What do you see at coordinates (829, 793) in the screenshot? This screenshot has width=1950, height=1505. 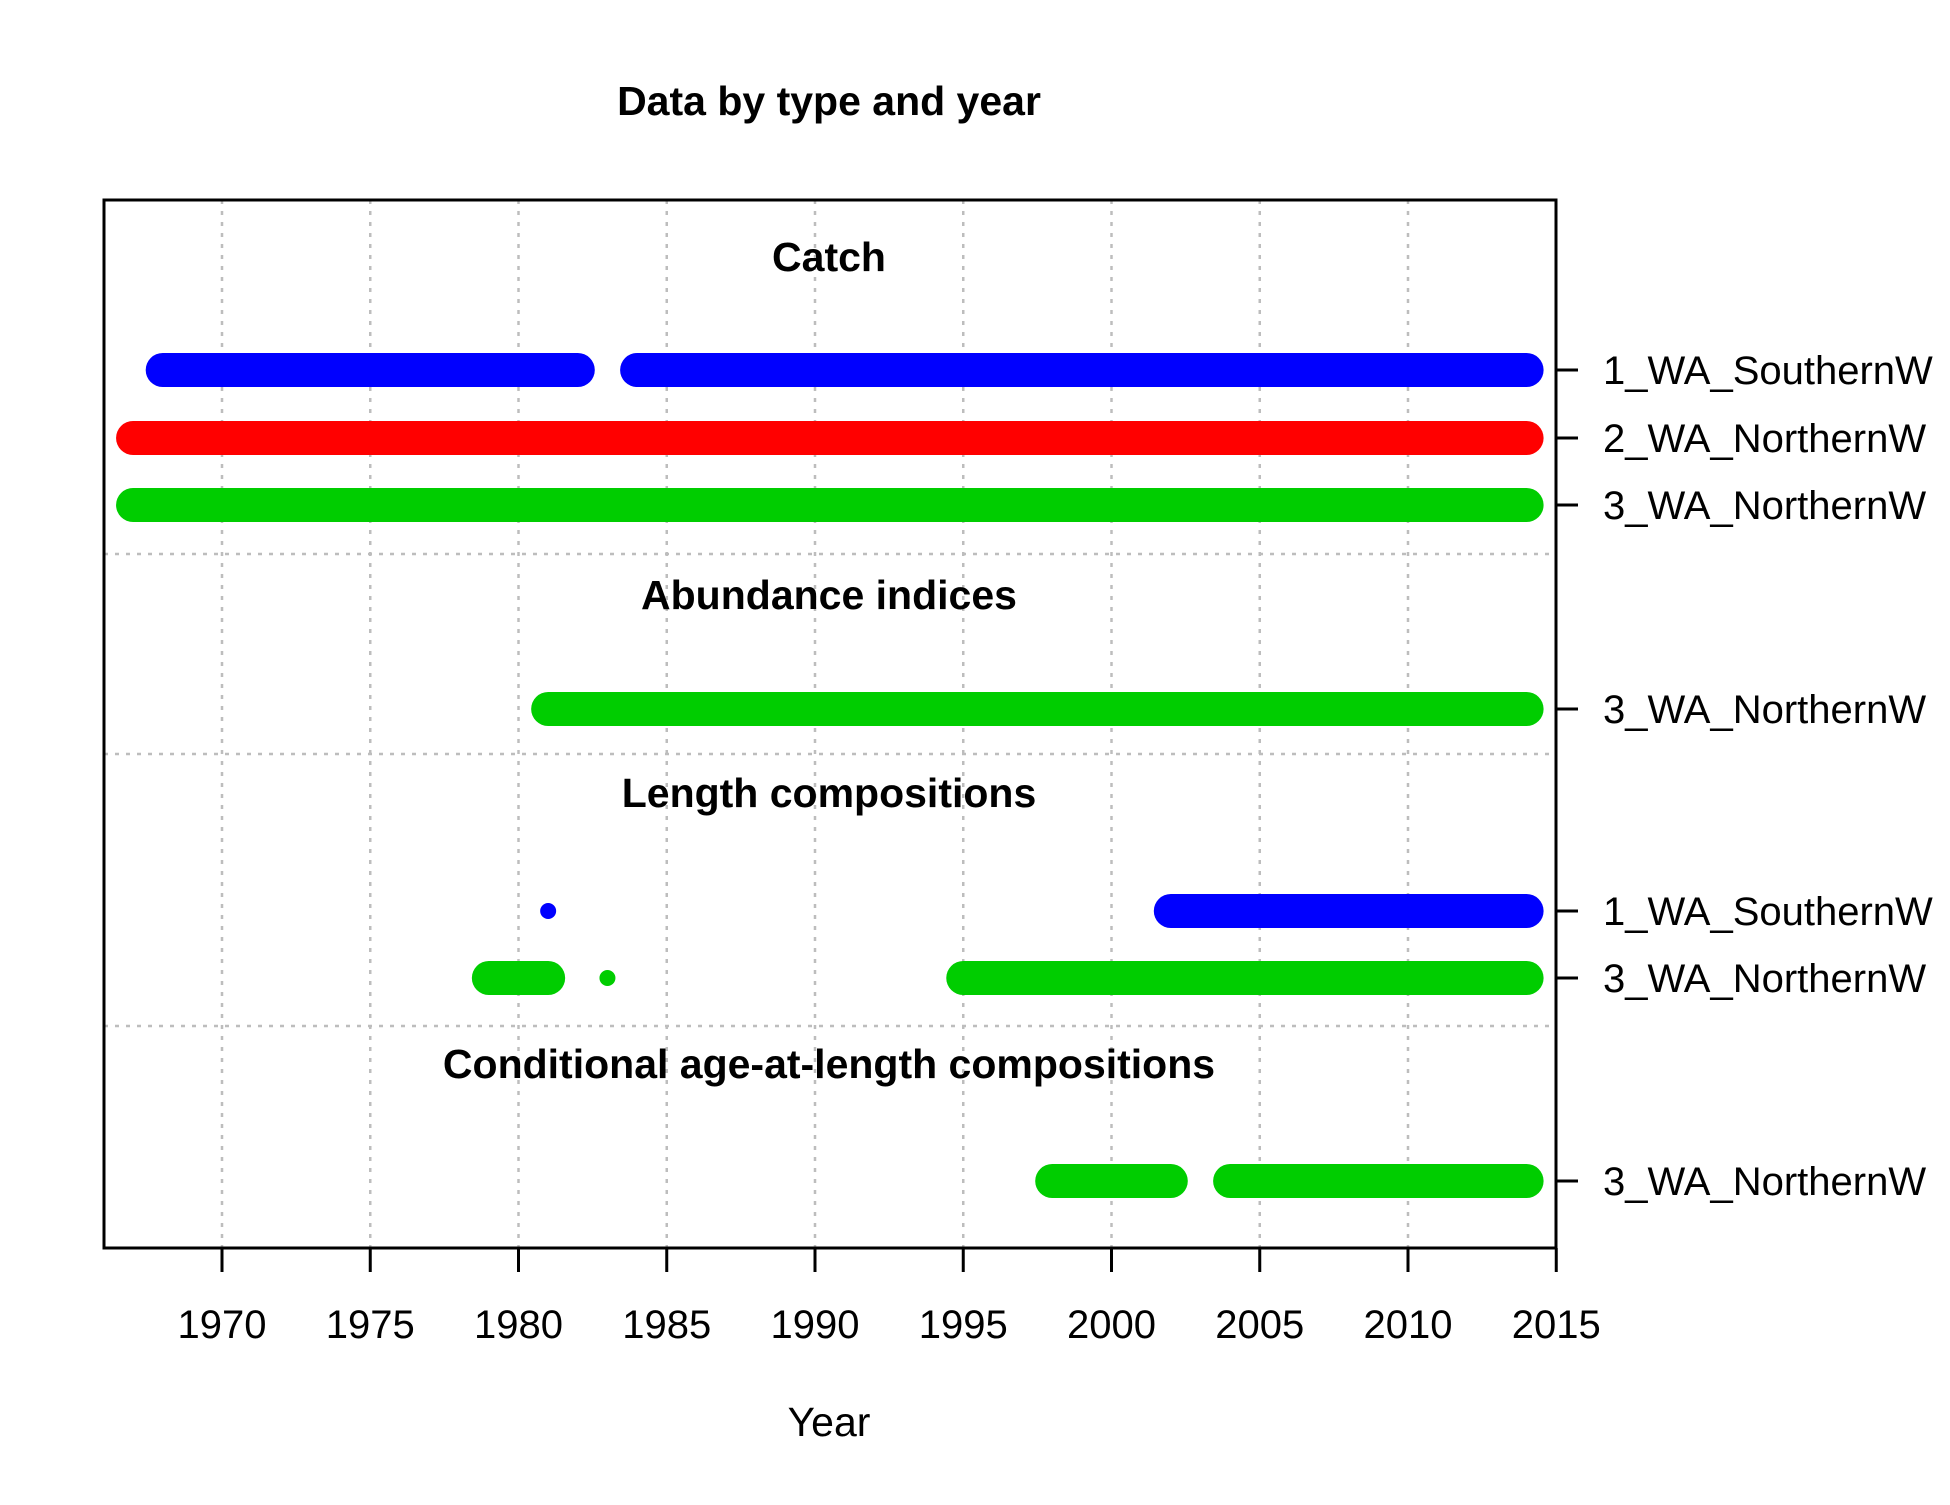 I see `section-title: Length compositions` at bounding box center [829, 793].